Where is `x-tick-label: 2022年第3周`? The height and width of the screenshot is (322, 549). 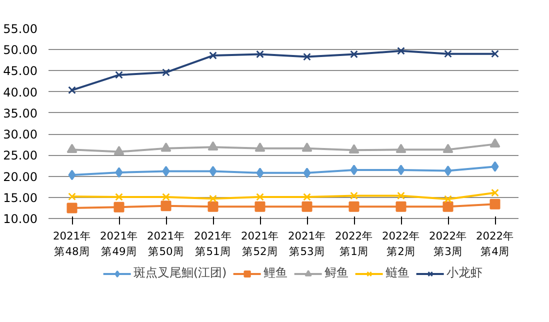 x-tick-label: 2022年第3周 is located at coordinates (448, 244).